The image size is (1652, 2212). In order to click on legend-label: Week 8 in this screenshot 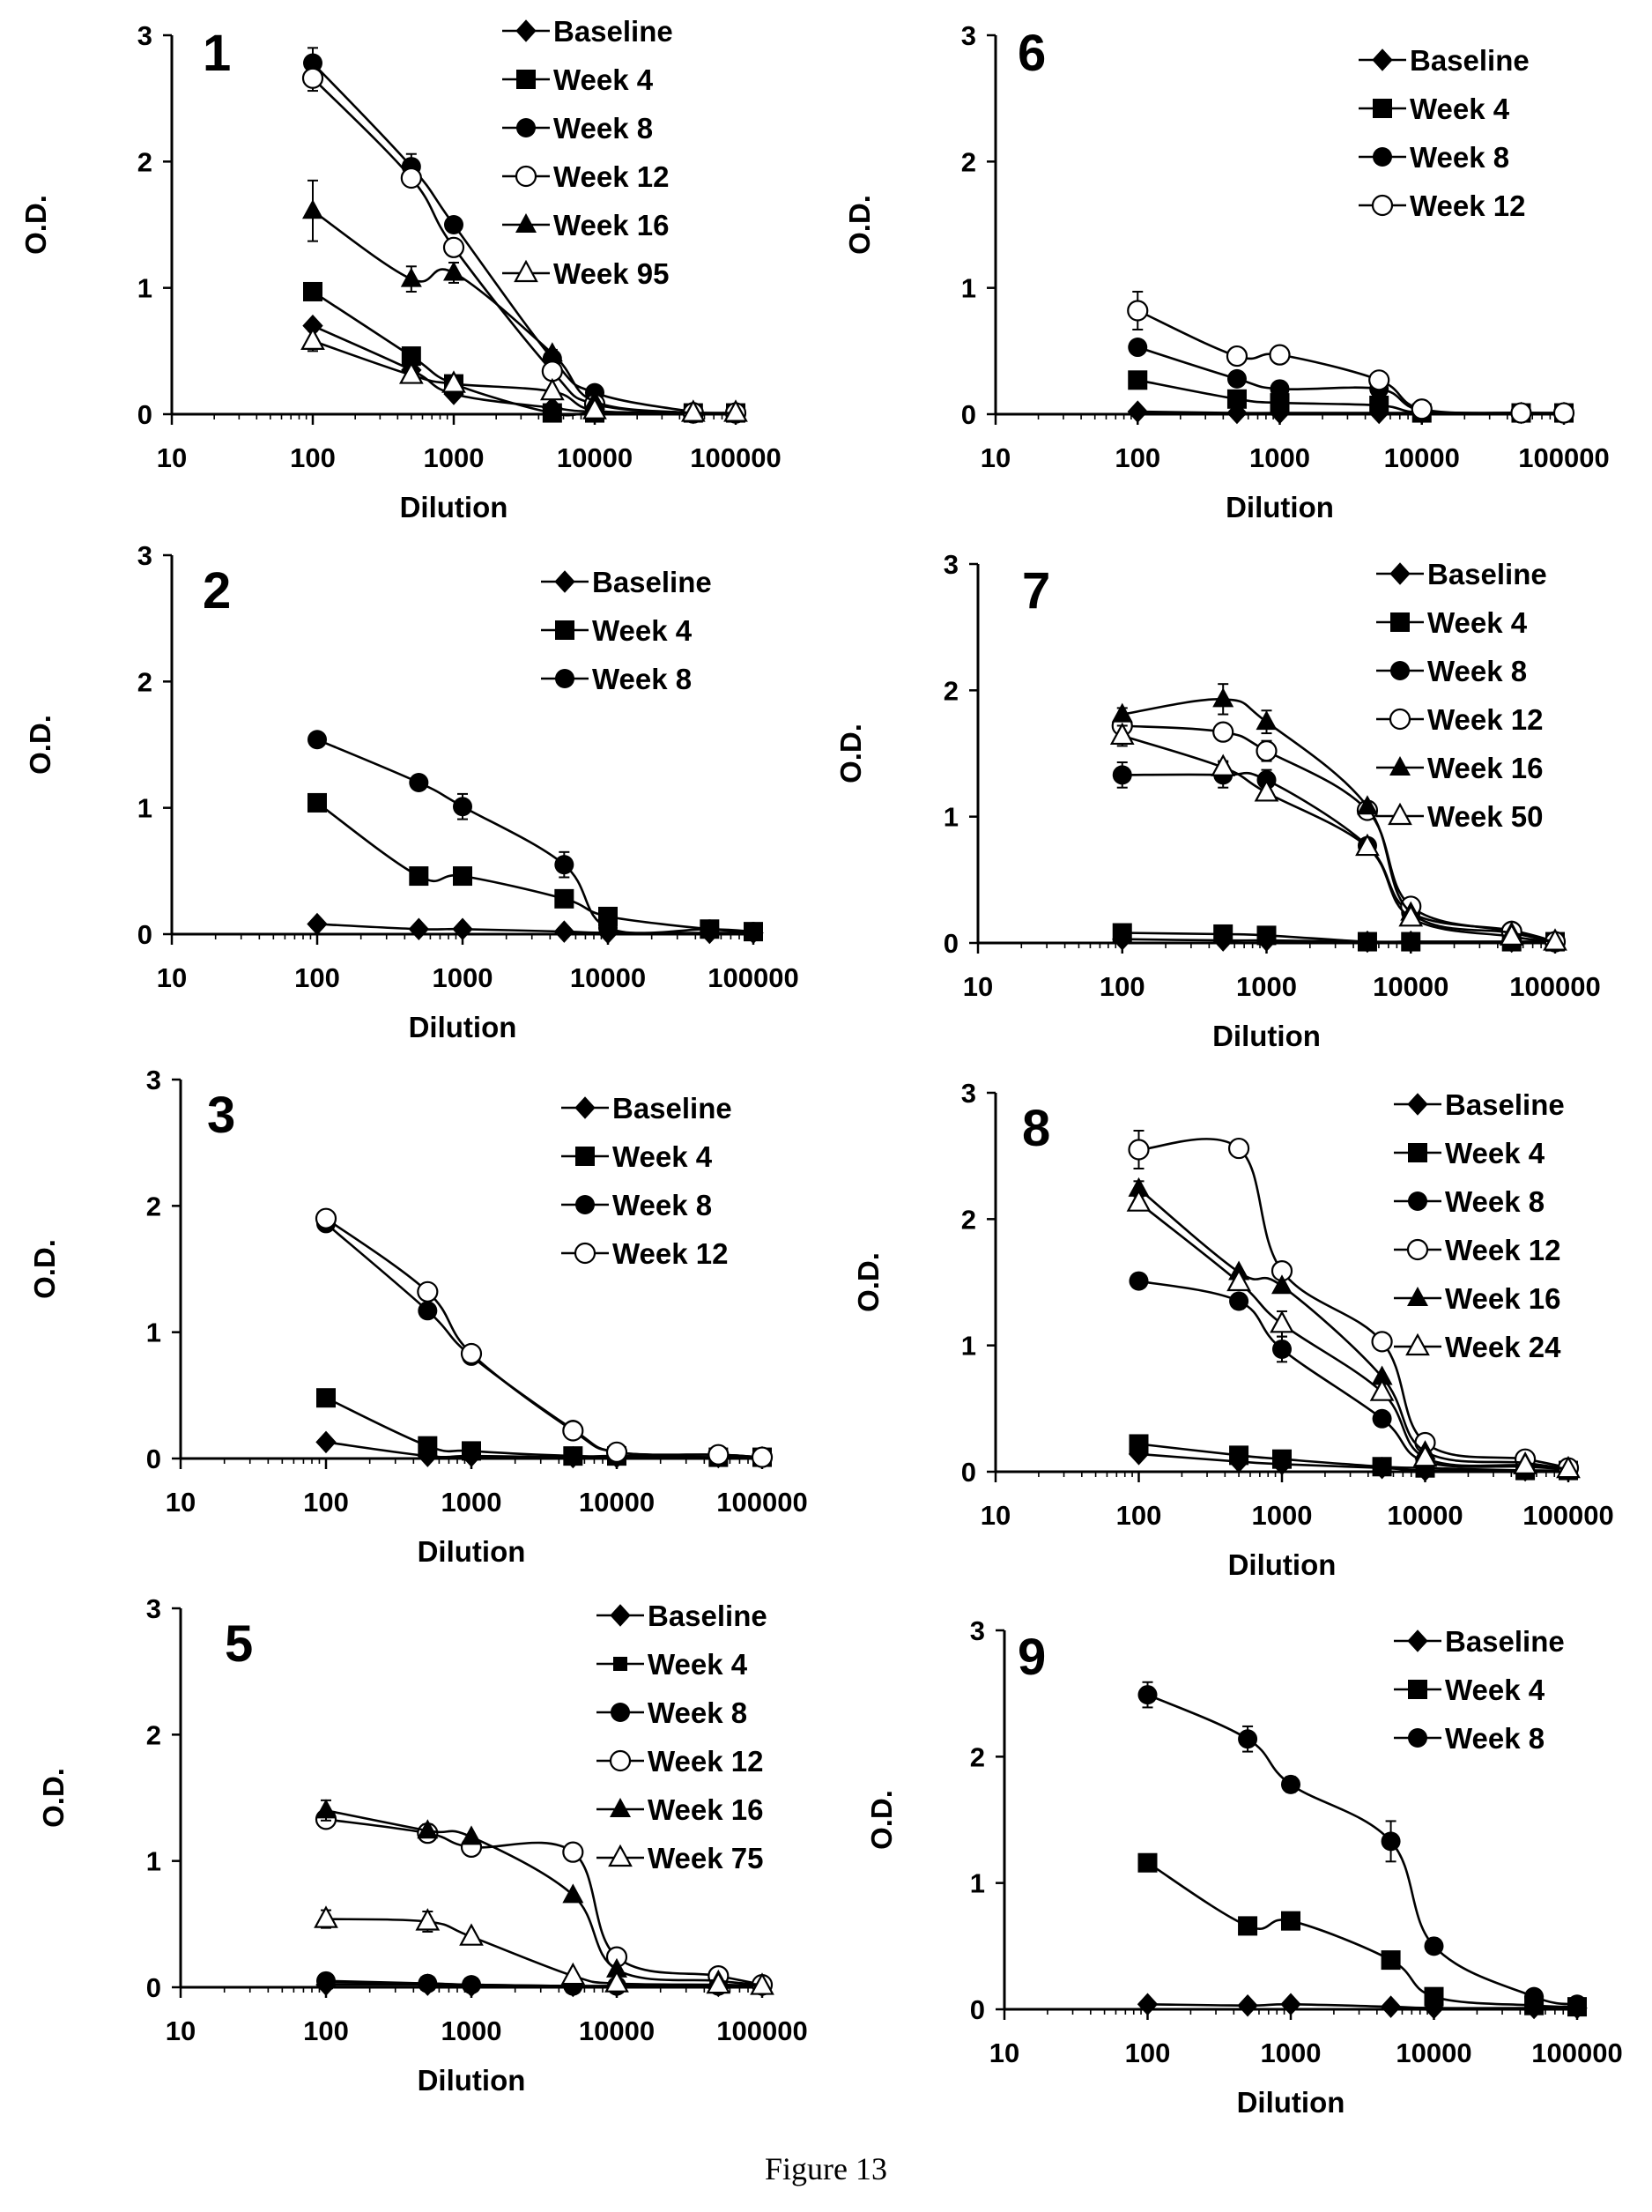, I will do `click(1477, 671)`.